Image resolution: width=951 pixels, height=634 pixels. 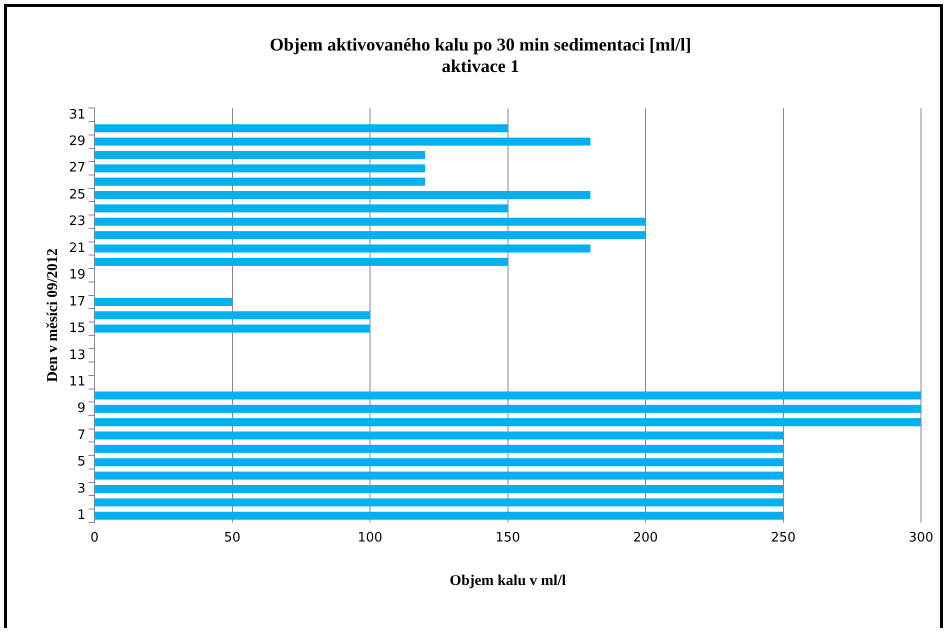 What do you see at coordinates (77, 141) in the screenshot?
I see `y-tick-label: 29` at bounding box center [77, 141].